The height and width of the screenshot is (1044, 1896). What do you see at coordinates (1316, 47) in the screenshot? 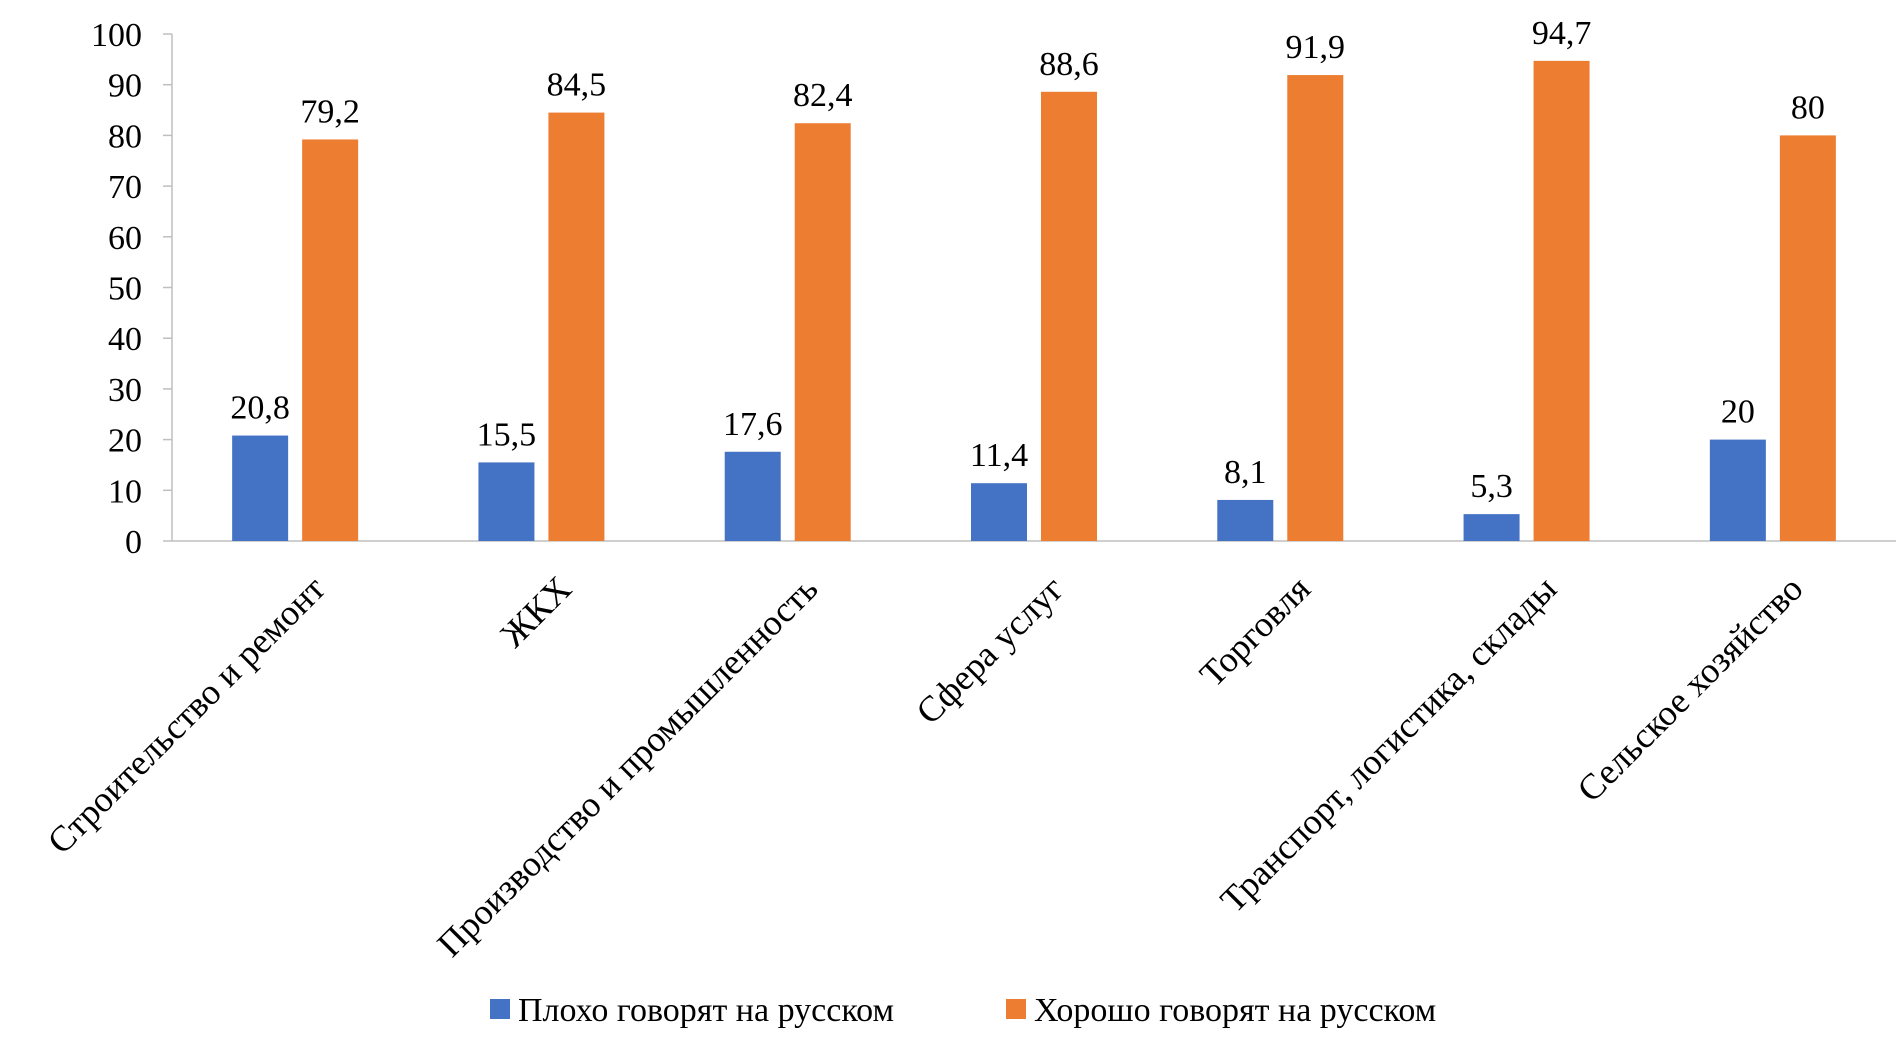
I see `data-label: 91,9` at bounding box center [1316, 47].